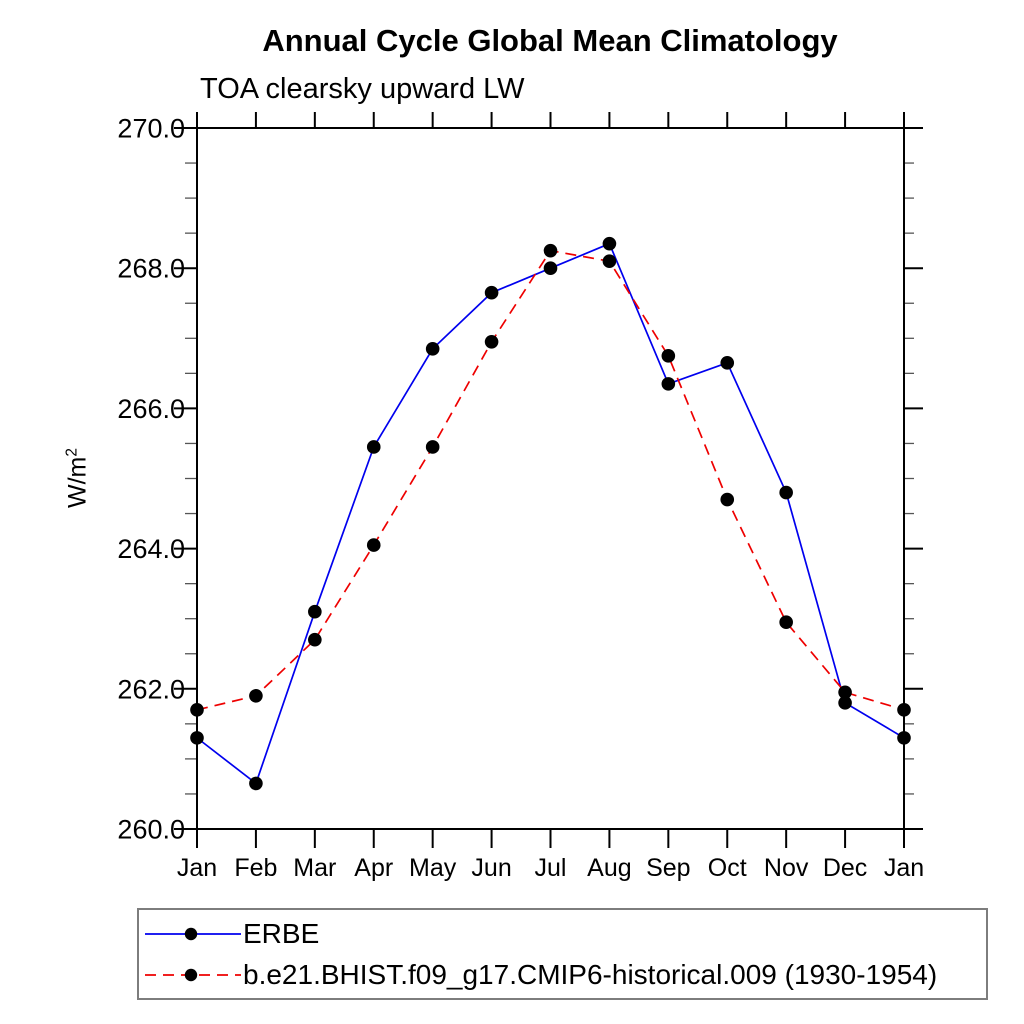  Describe the element at coordinates (151, 549) in the screenshot. I see `y-axis-tick-label: 264.0` at that location.